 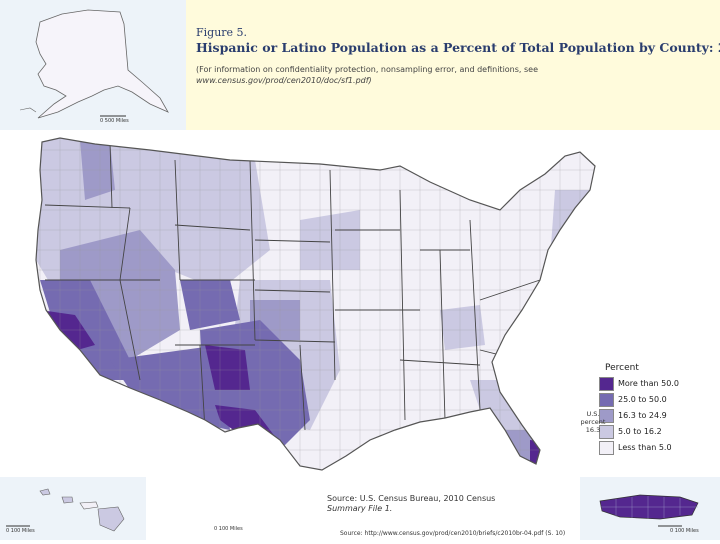 I want to click on us-percent-value: 16.3, so click(x=593, y=430).